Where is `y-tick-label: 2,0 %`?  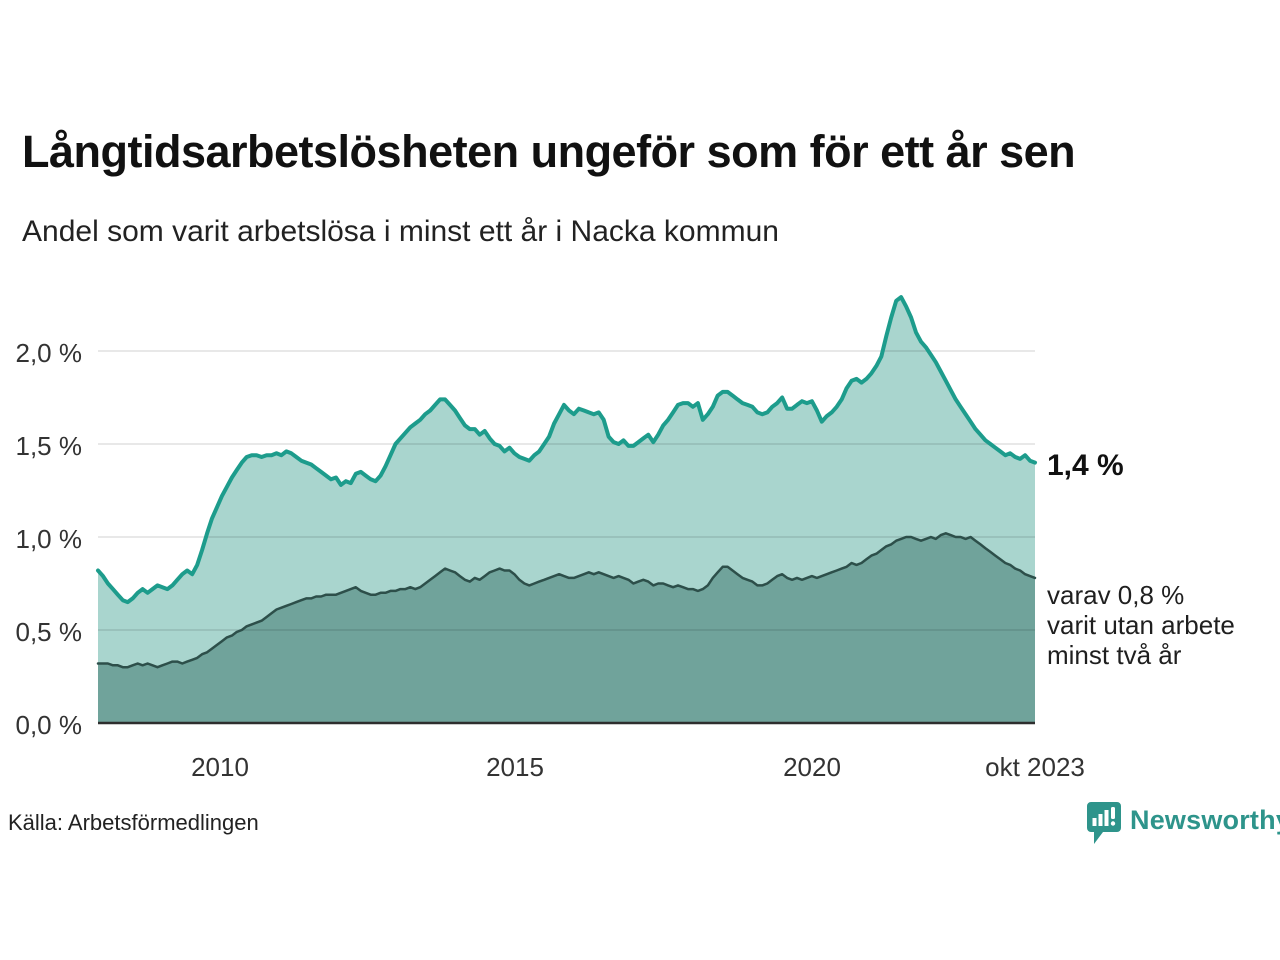 y-tick-label: 2,0 % is located at coordinates (49, 353).